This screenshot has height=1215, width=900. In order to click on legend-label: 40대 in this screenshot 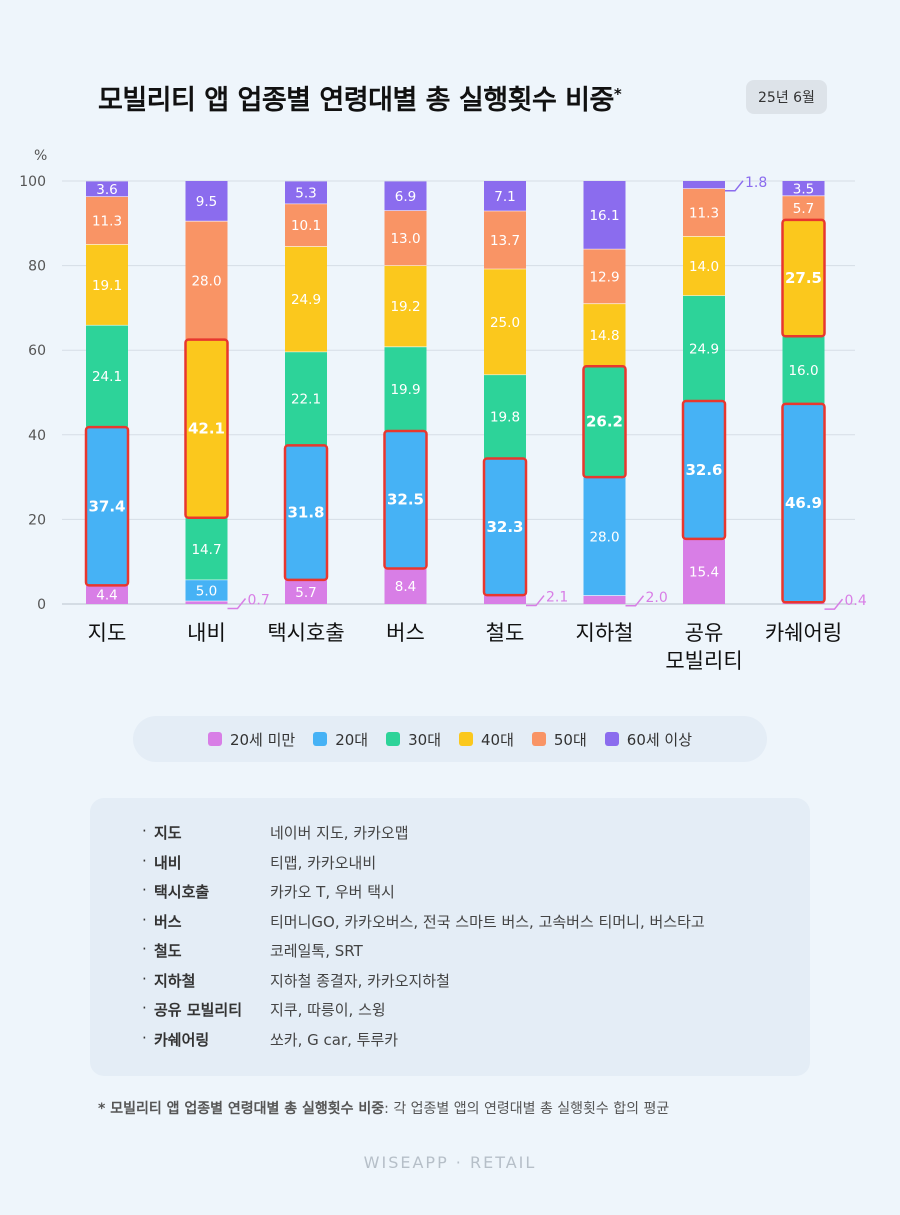, I will do `click(497, 739)`.